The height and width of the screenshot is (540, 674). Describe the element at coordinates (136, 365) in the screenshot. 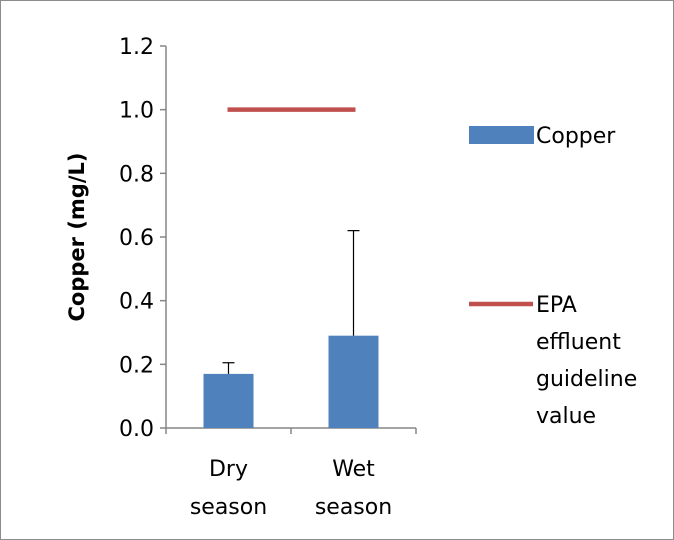

I see `y-tick-label: 0.2` at that location.